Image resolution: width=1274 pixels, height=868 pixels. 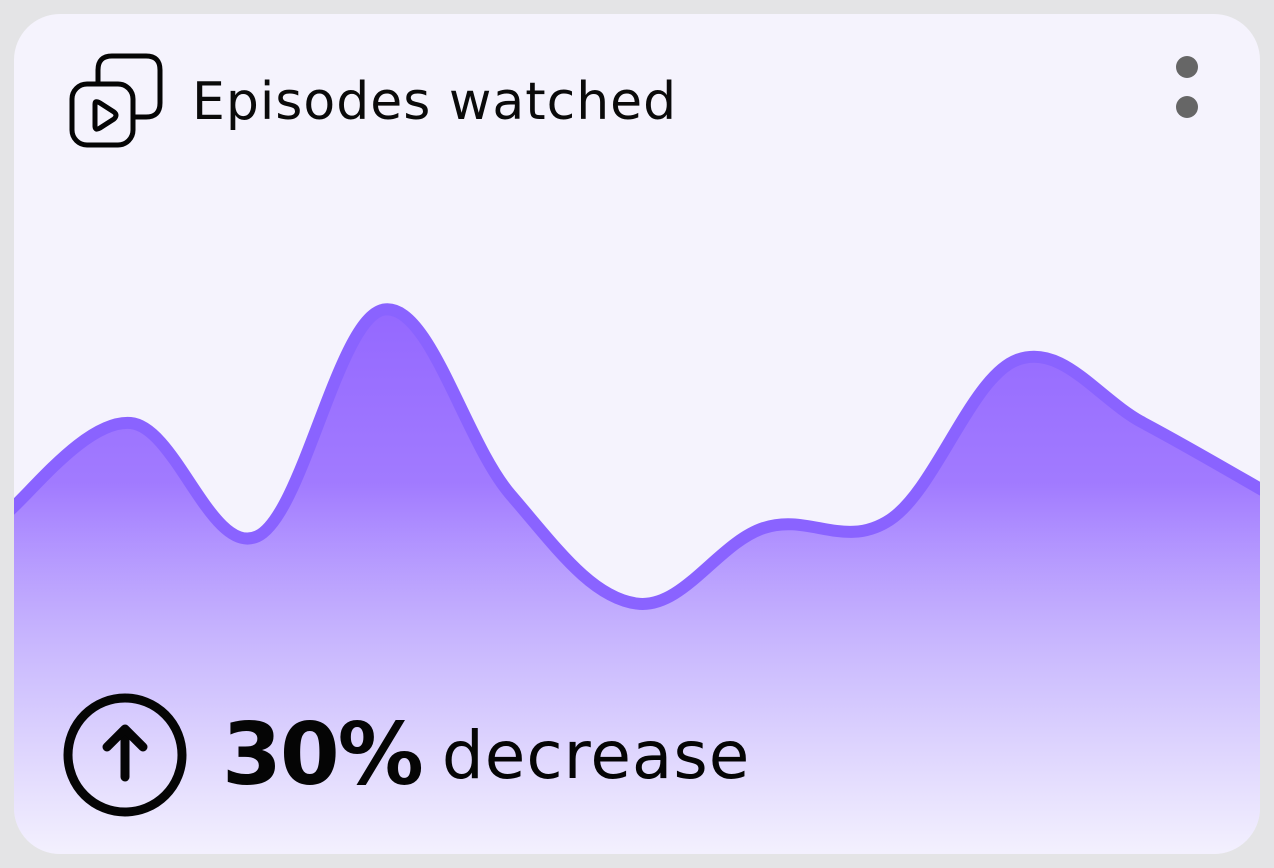 What do you see at coordinates (1188, 89) in the screenshot?
I see `more-options-button` at bounding box center [1188, 89].